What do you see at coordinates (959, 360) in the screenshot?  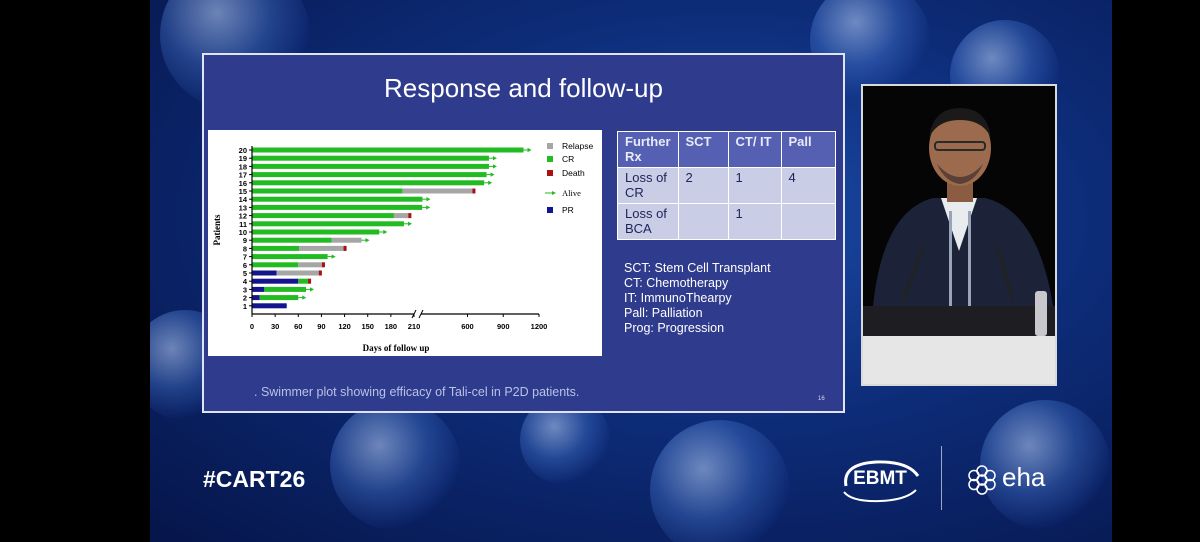 I see `podium-front` at bounding box center [959, 360].